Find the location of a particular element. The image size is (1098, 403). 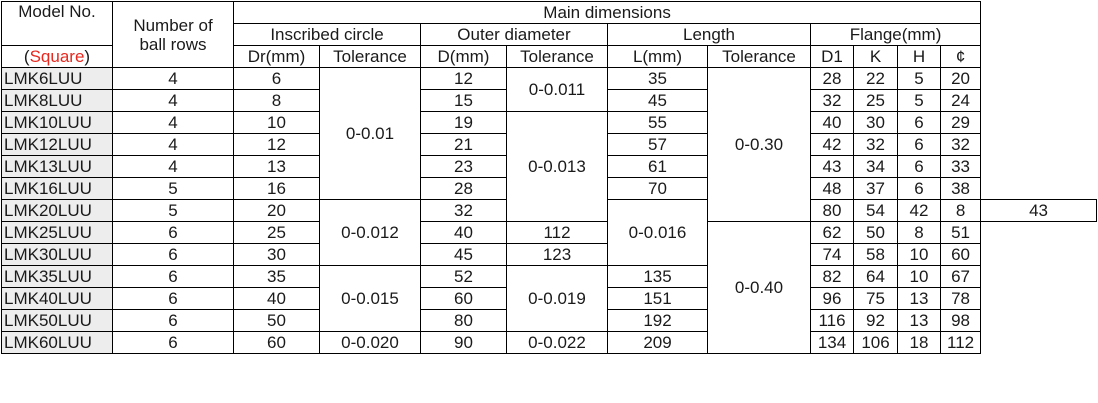

d-cell: 21 is located at coordinates (463, 144).